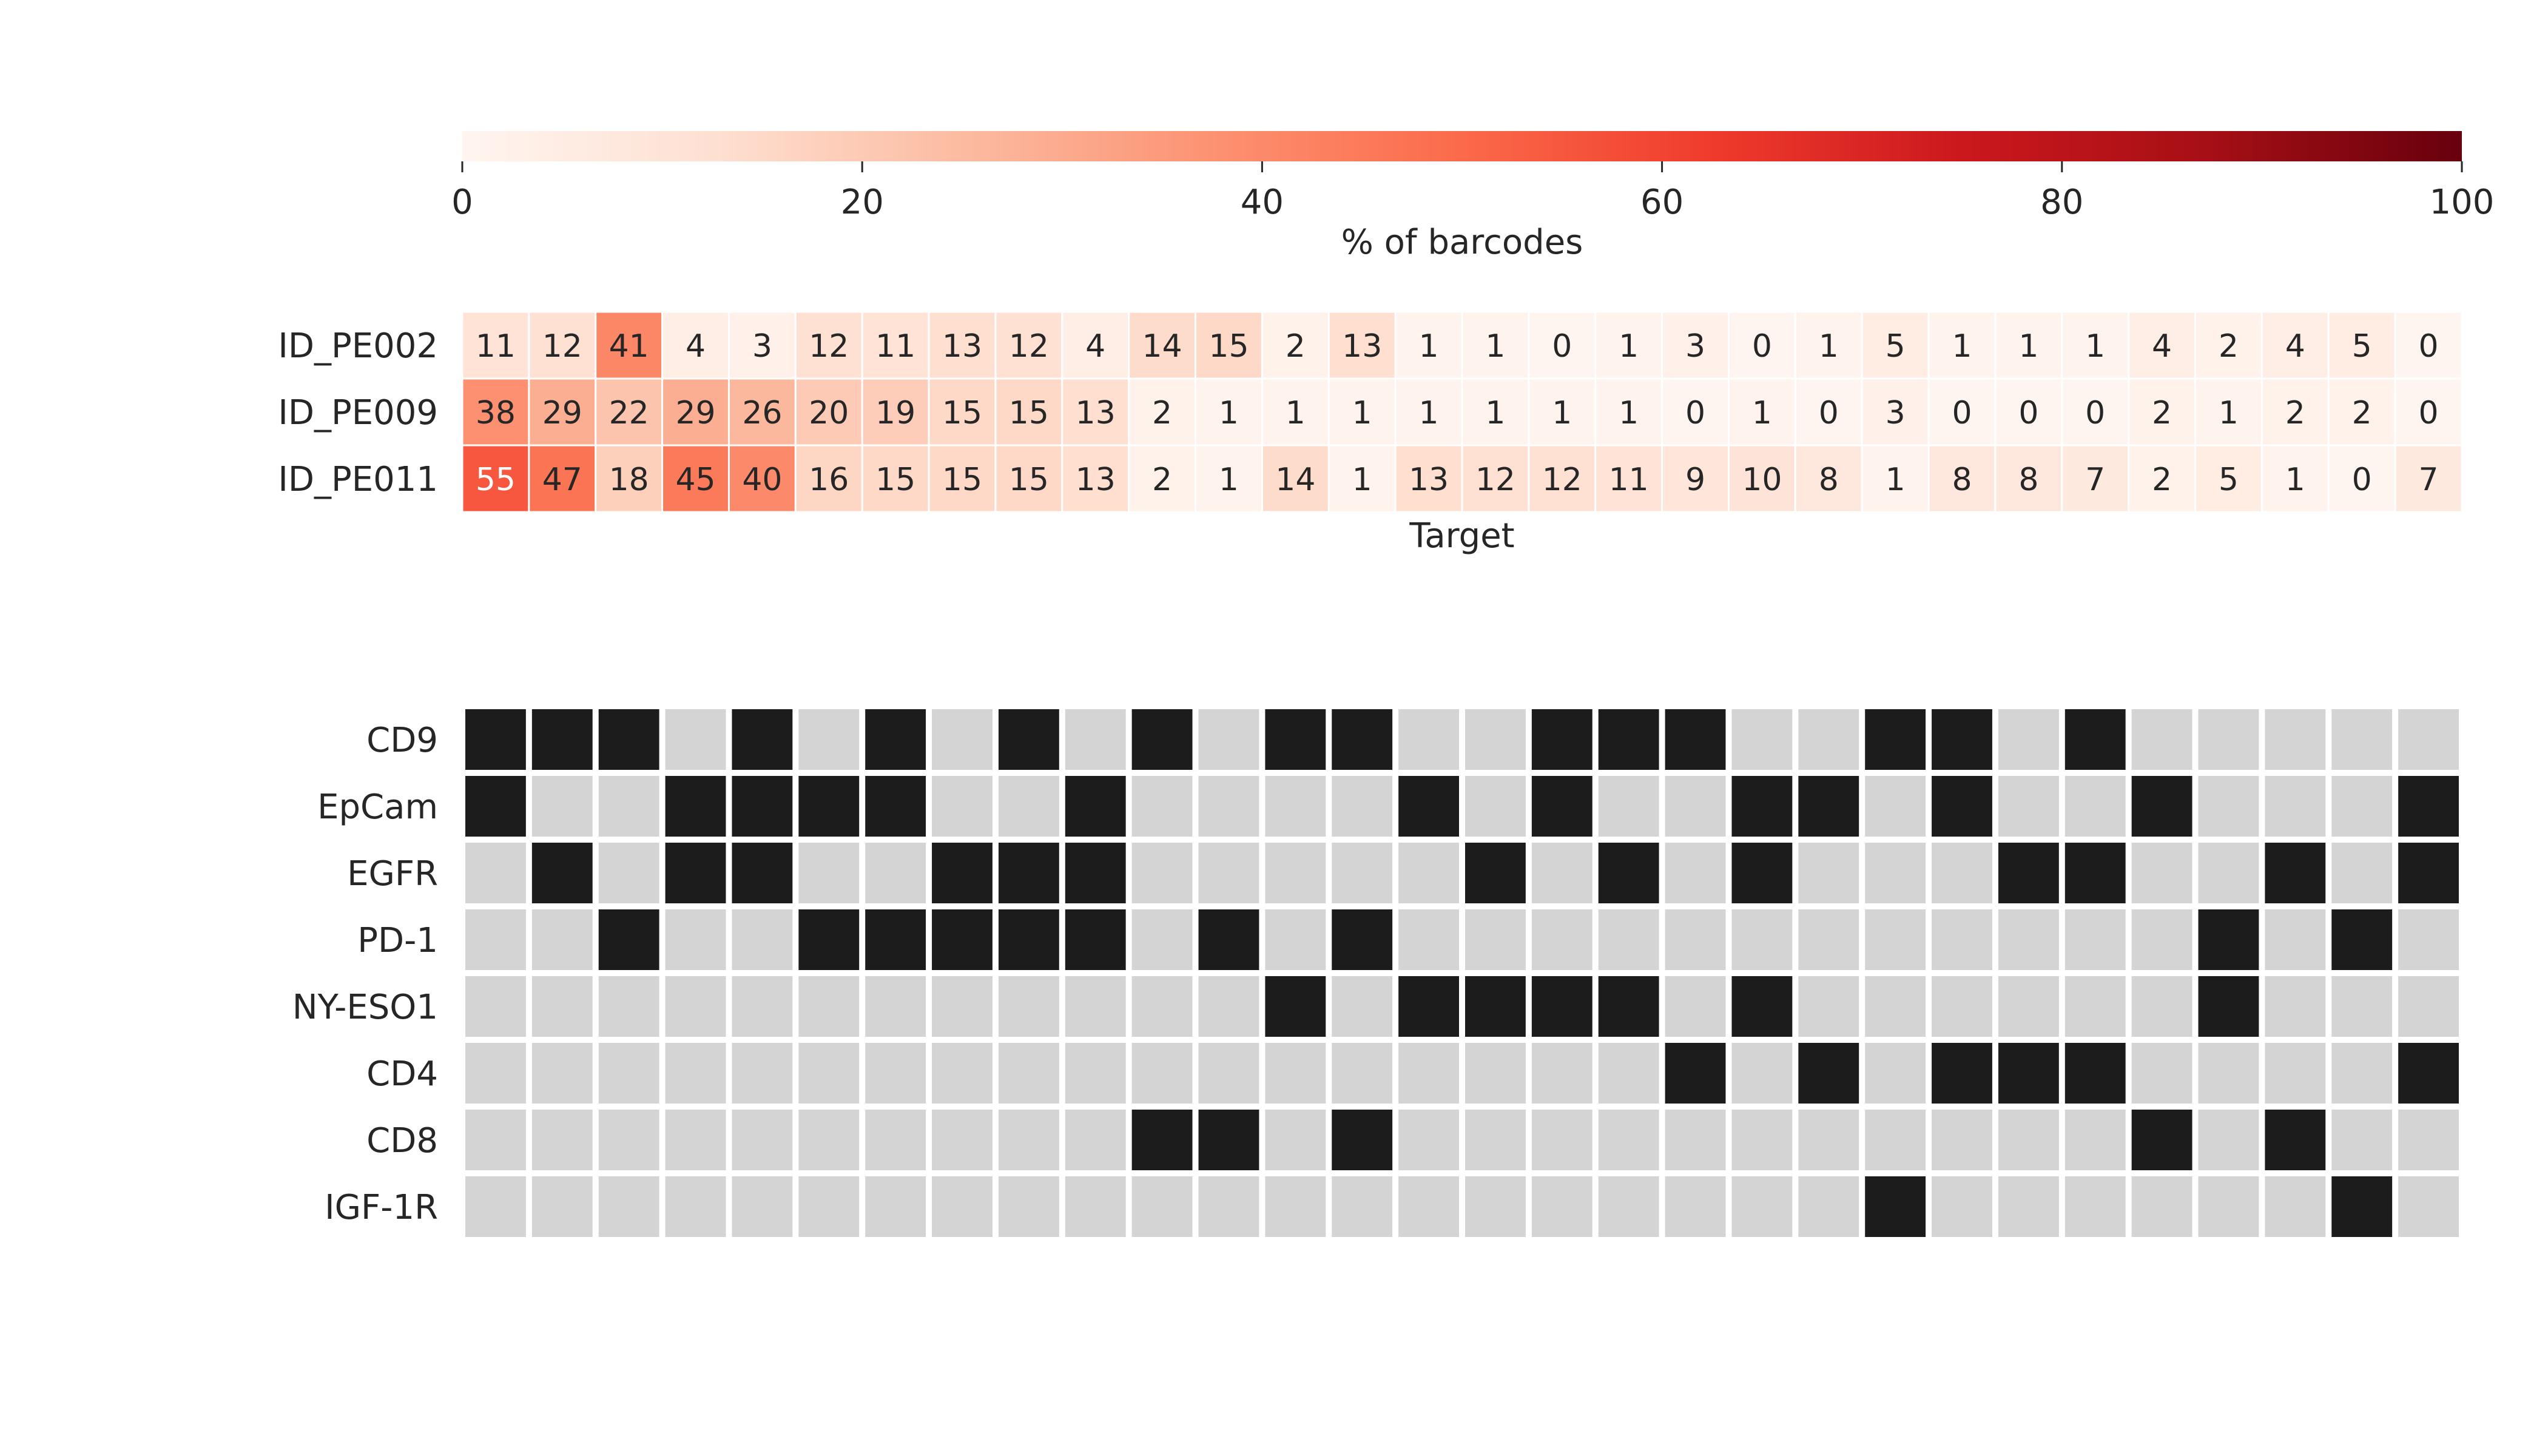  What do you see at coordinates (829, 346) in the screenshot?
I see `heatmap-cell-label: 12` at bounding box center [829, 346].